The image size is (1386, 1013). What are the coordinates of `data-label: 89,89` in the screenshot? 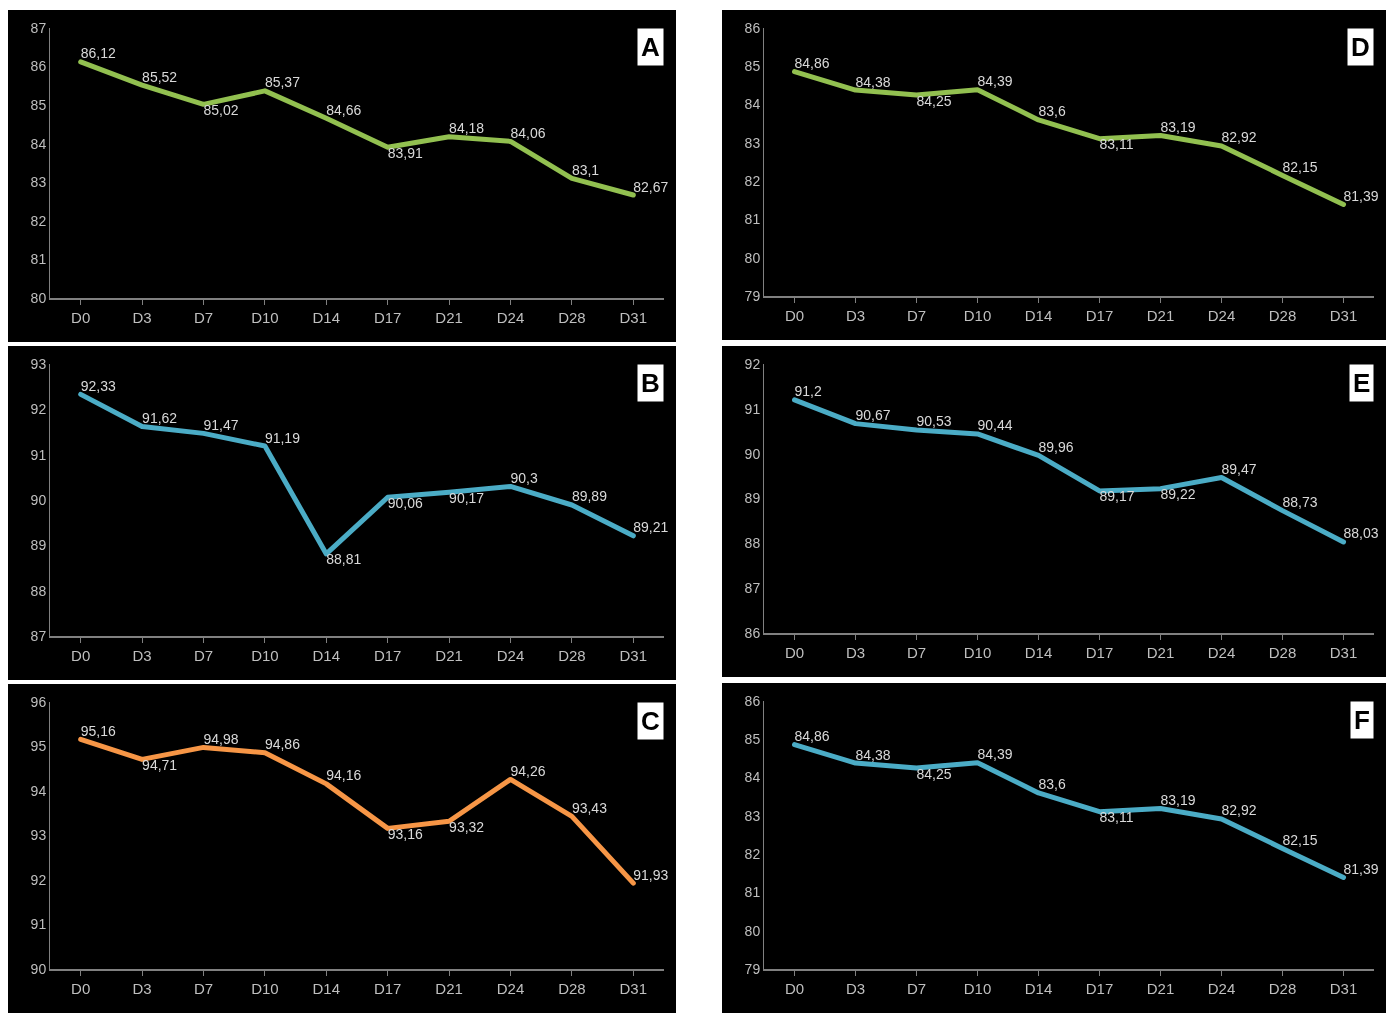 It's located at (589, 496).